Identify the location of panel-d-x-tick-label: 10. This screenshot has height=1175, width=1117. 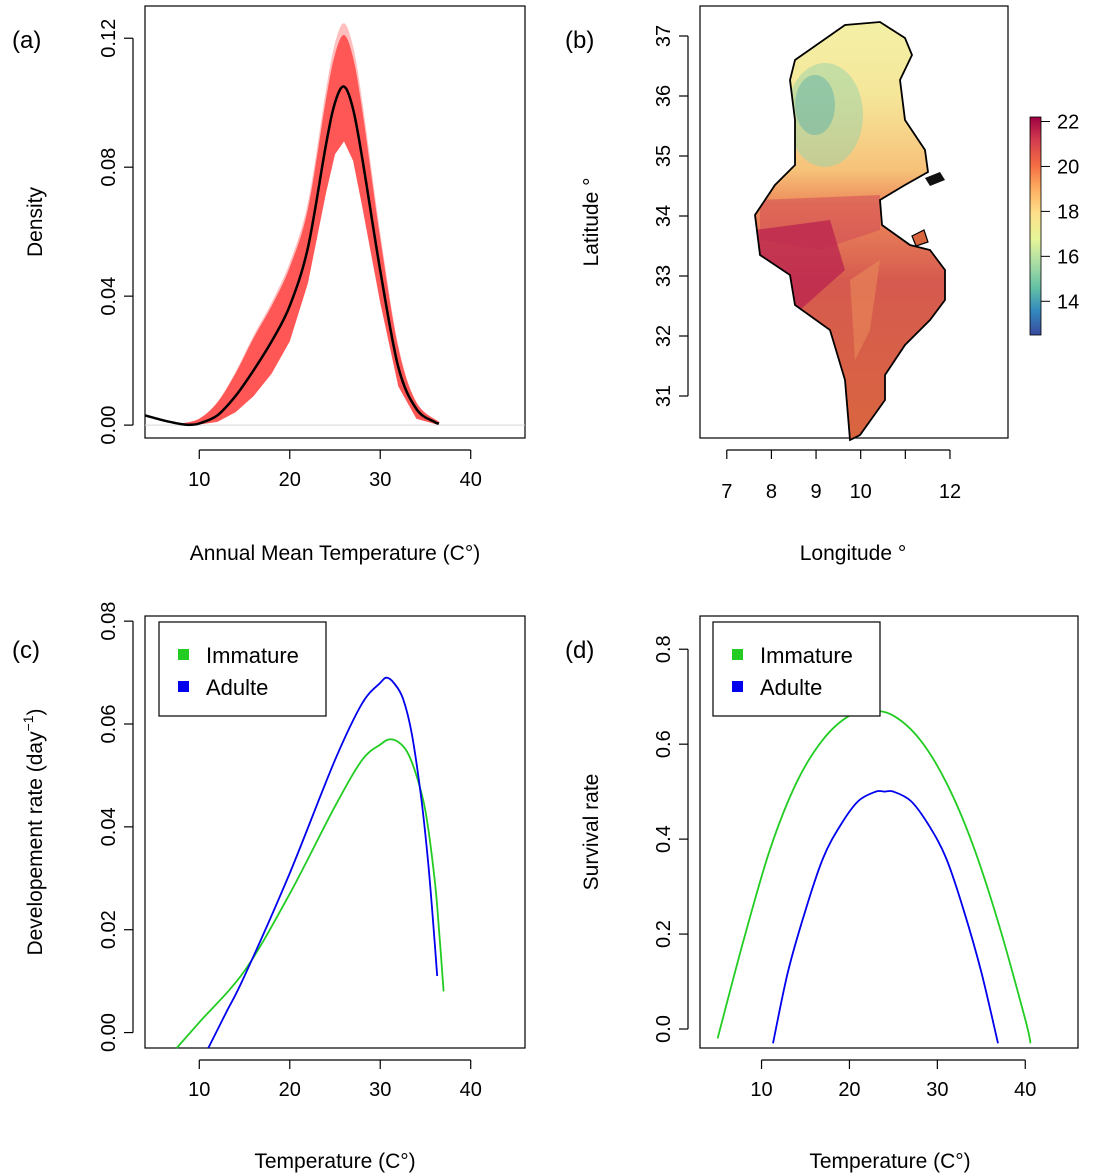
(761, 1090).